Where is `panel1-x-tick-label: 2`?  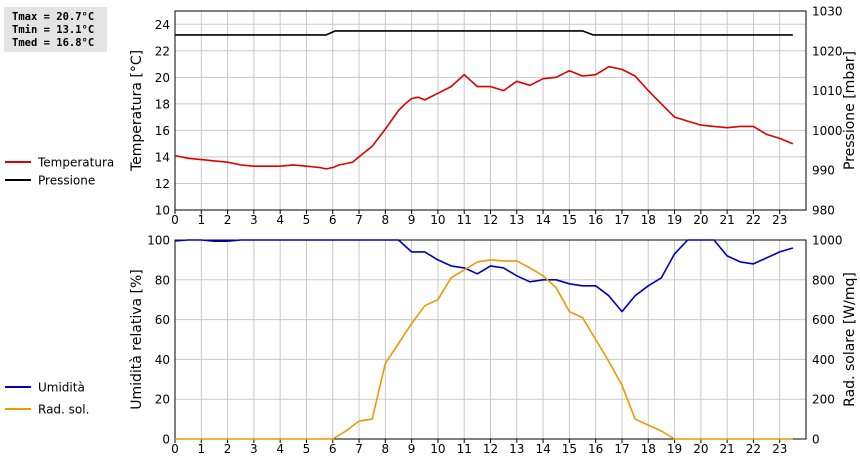 panel1-x-tick-label: 2 is located at coordinates (228, 220).